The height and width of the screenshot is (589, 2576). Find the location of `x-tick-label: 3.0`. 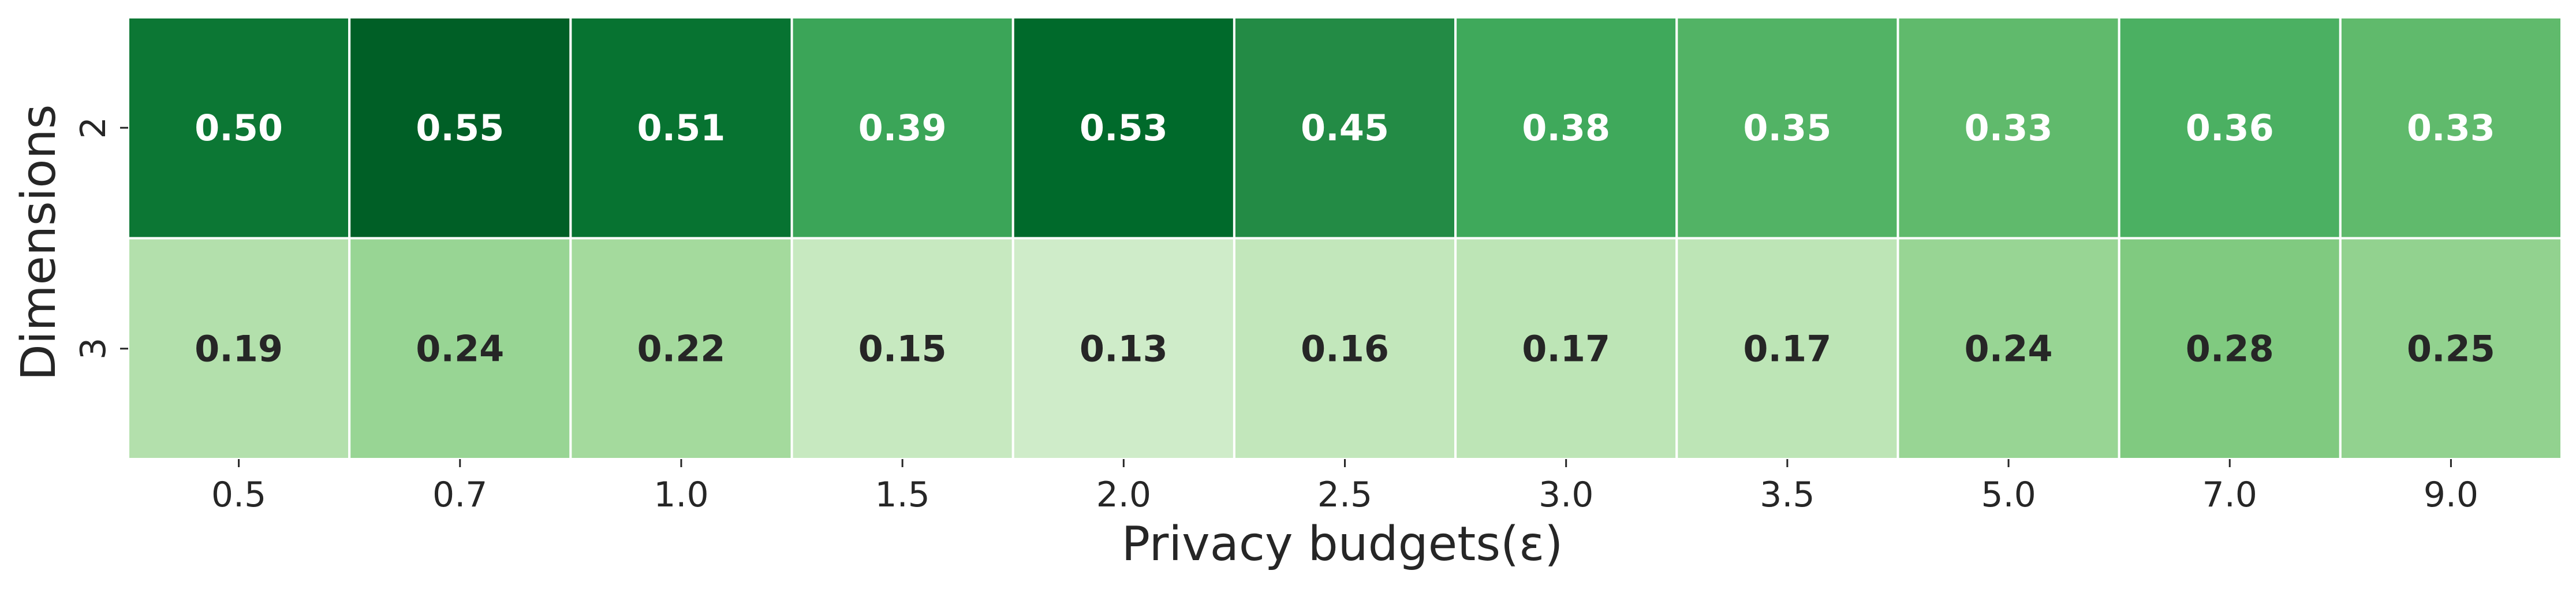

x-tick-label: 3.0 is located at coordinates (1566, 495).